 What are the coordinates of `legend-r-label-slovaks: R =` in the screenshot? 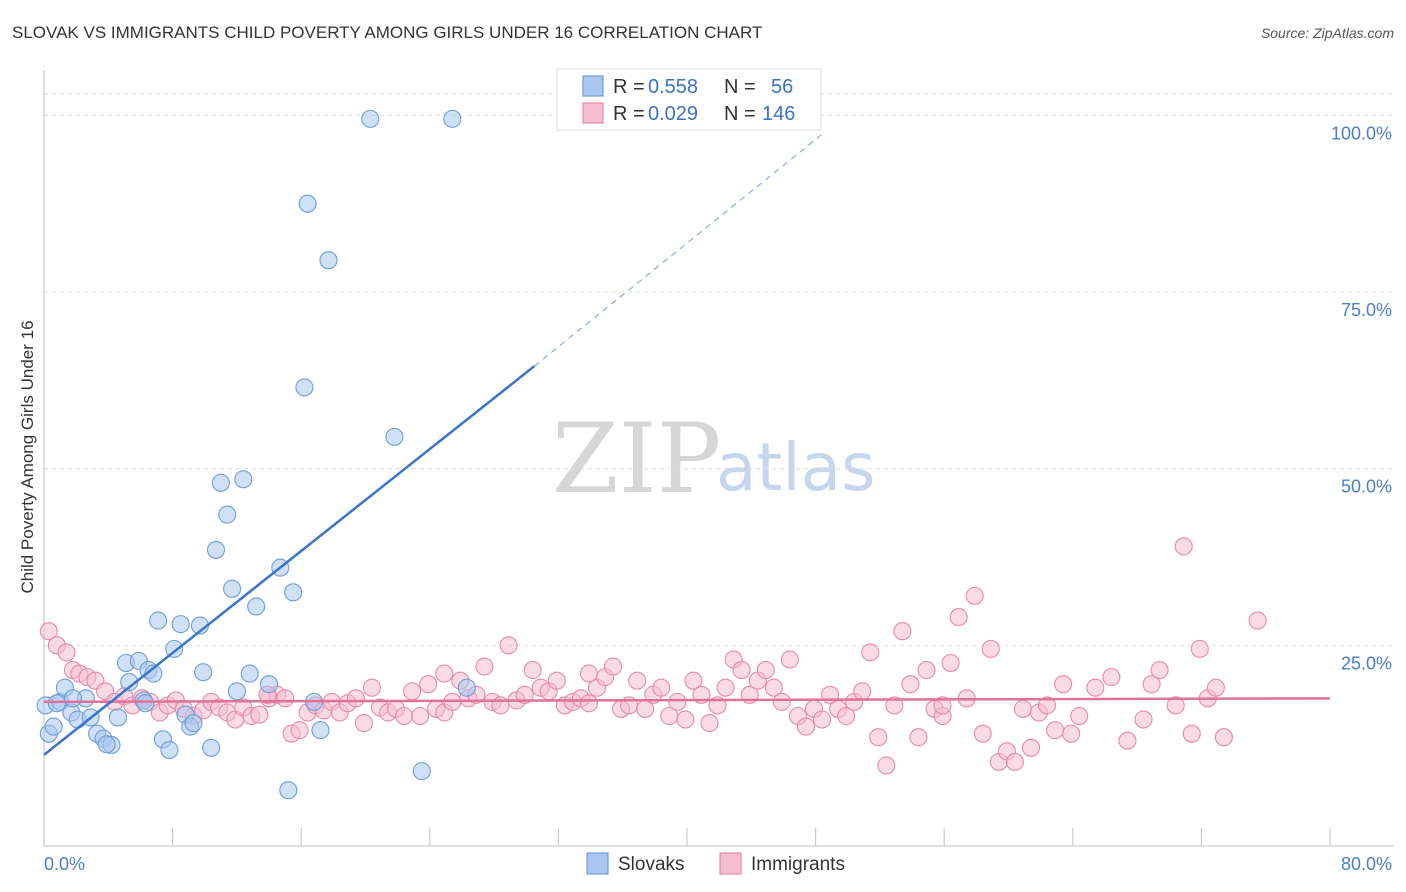 It's located at (629, 87).